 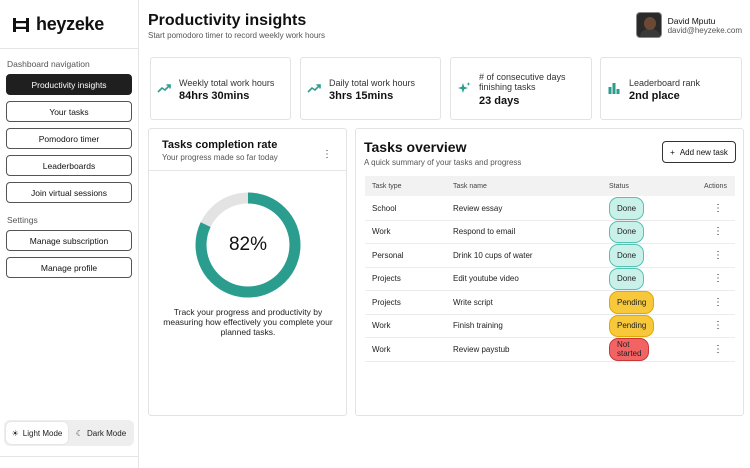 I want to click on stat-value: 84hrs 30mins, so click(x=214, y=96).